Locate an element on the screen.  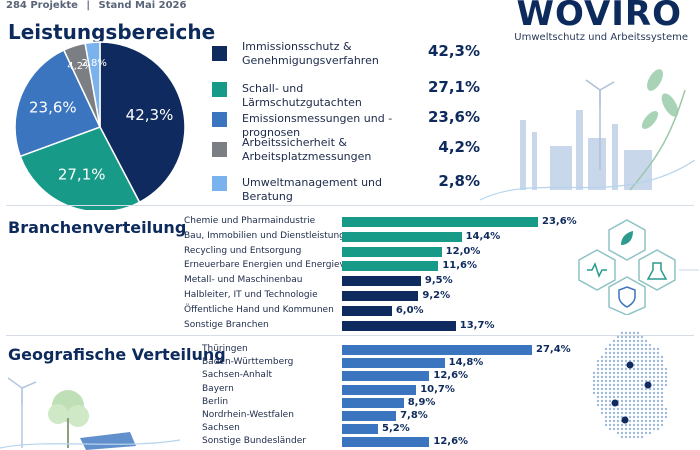
legend-value: 42,3% is located at coordinates (453, 51).